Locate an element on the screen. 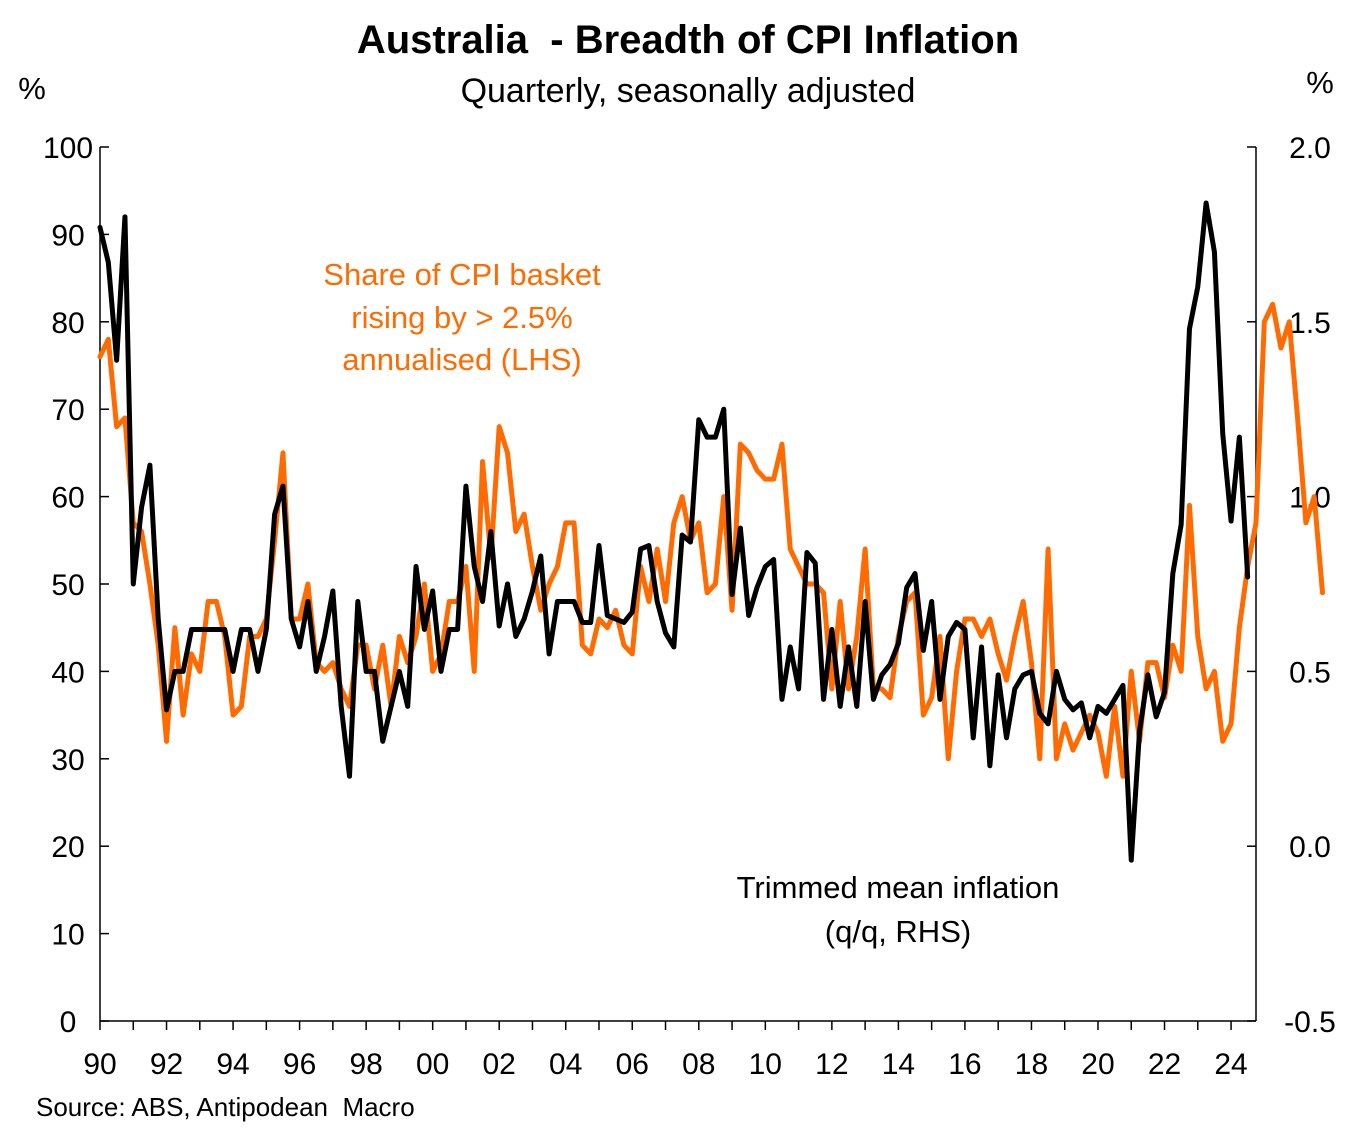 This screenshot has width=1356, height=1129. x-tick-label: 14 is located at coordinates (898, 1064).